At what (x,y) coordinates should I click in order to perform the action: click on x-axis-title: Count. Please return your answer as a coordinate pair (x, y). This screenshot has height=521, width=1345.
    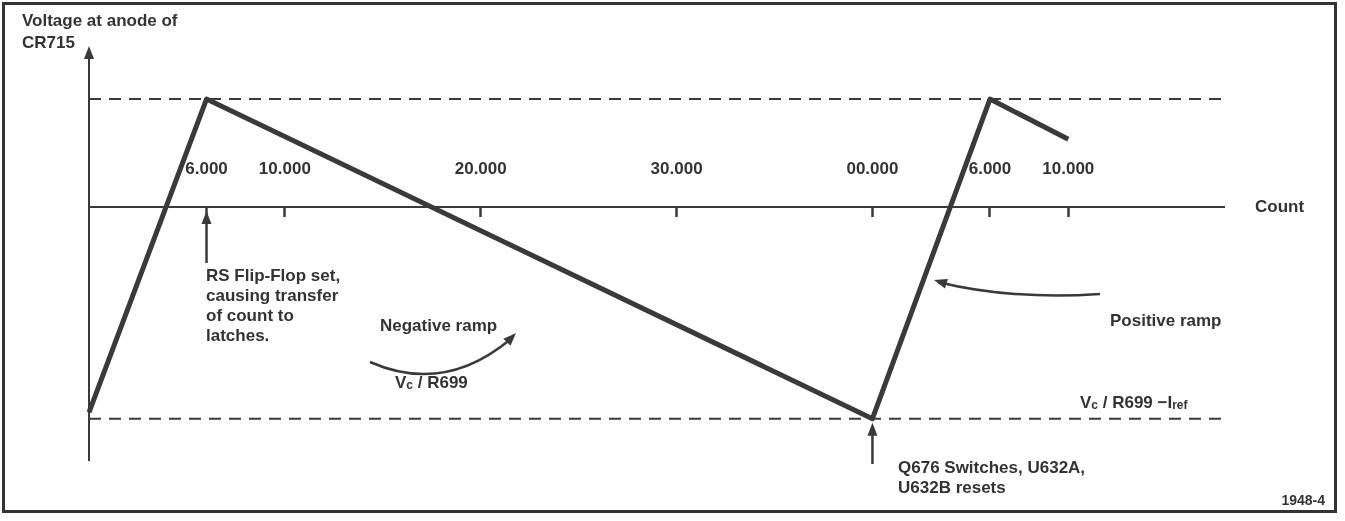
    Looking at the image, I should click on (1280, 206).